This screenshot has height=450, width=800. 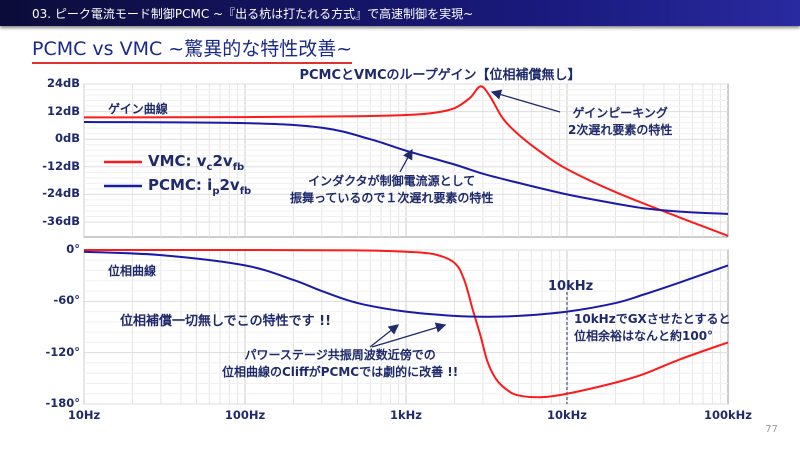 What do you see at coordinates (728, 415) in the screenshot?
I see `x-tick-label: 100kHz` at bounding box center [728, 415].